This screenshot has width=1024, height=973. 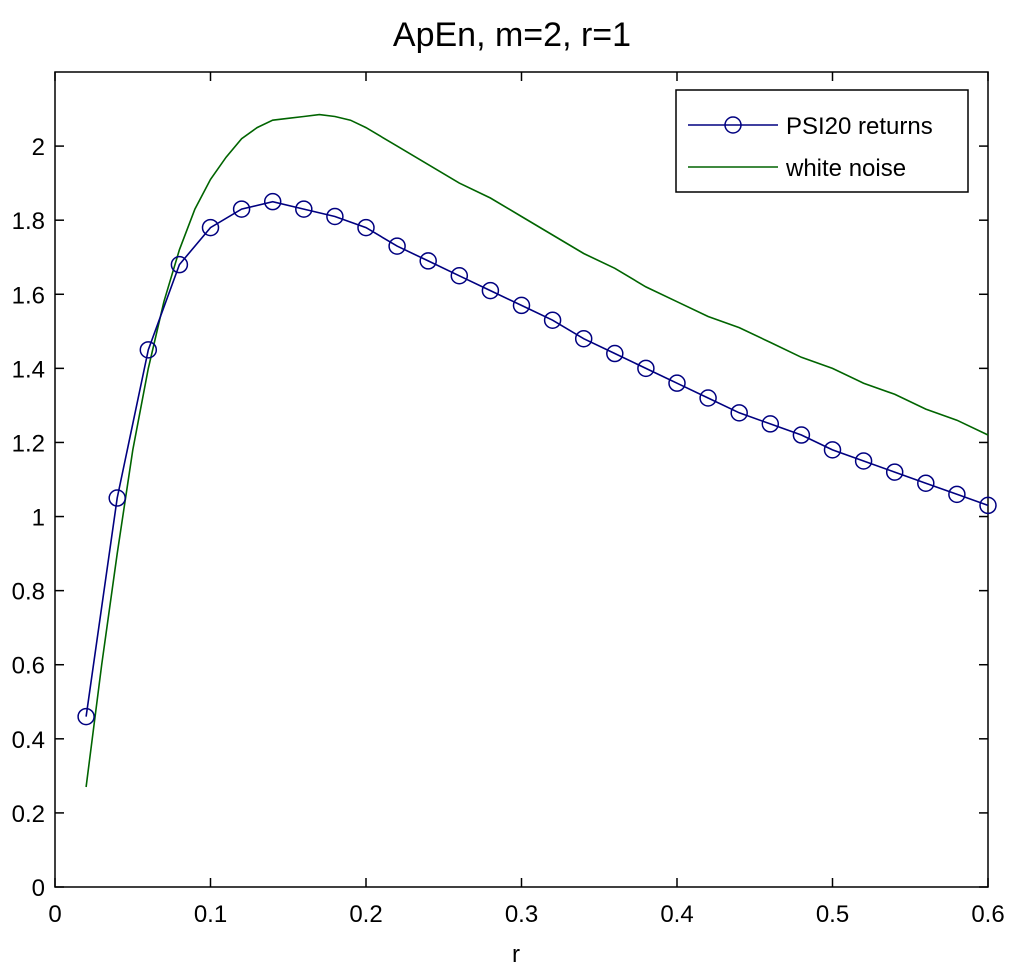 What do you see at coordinates (676, 914) in the screenshot?
I see `x-tick-label: 0.4` at bounding box center [676, 914].